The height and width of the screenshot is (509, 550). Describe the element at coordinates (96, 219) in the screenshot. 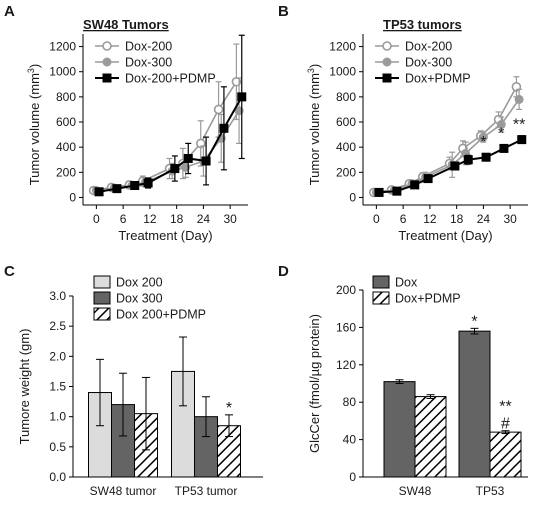

I see `panel-a-x-tick-label: 0` at that location.